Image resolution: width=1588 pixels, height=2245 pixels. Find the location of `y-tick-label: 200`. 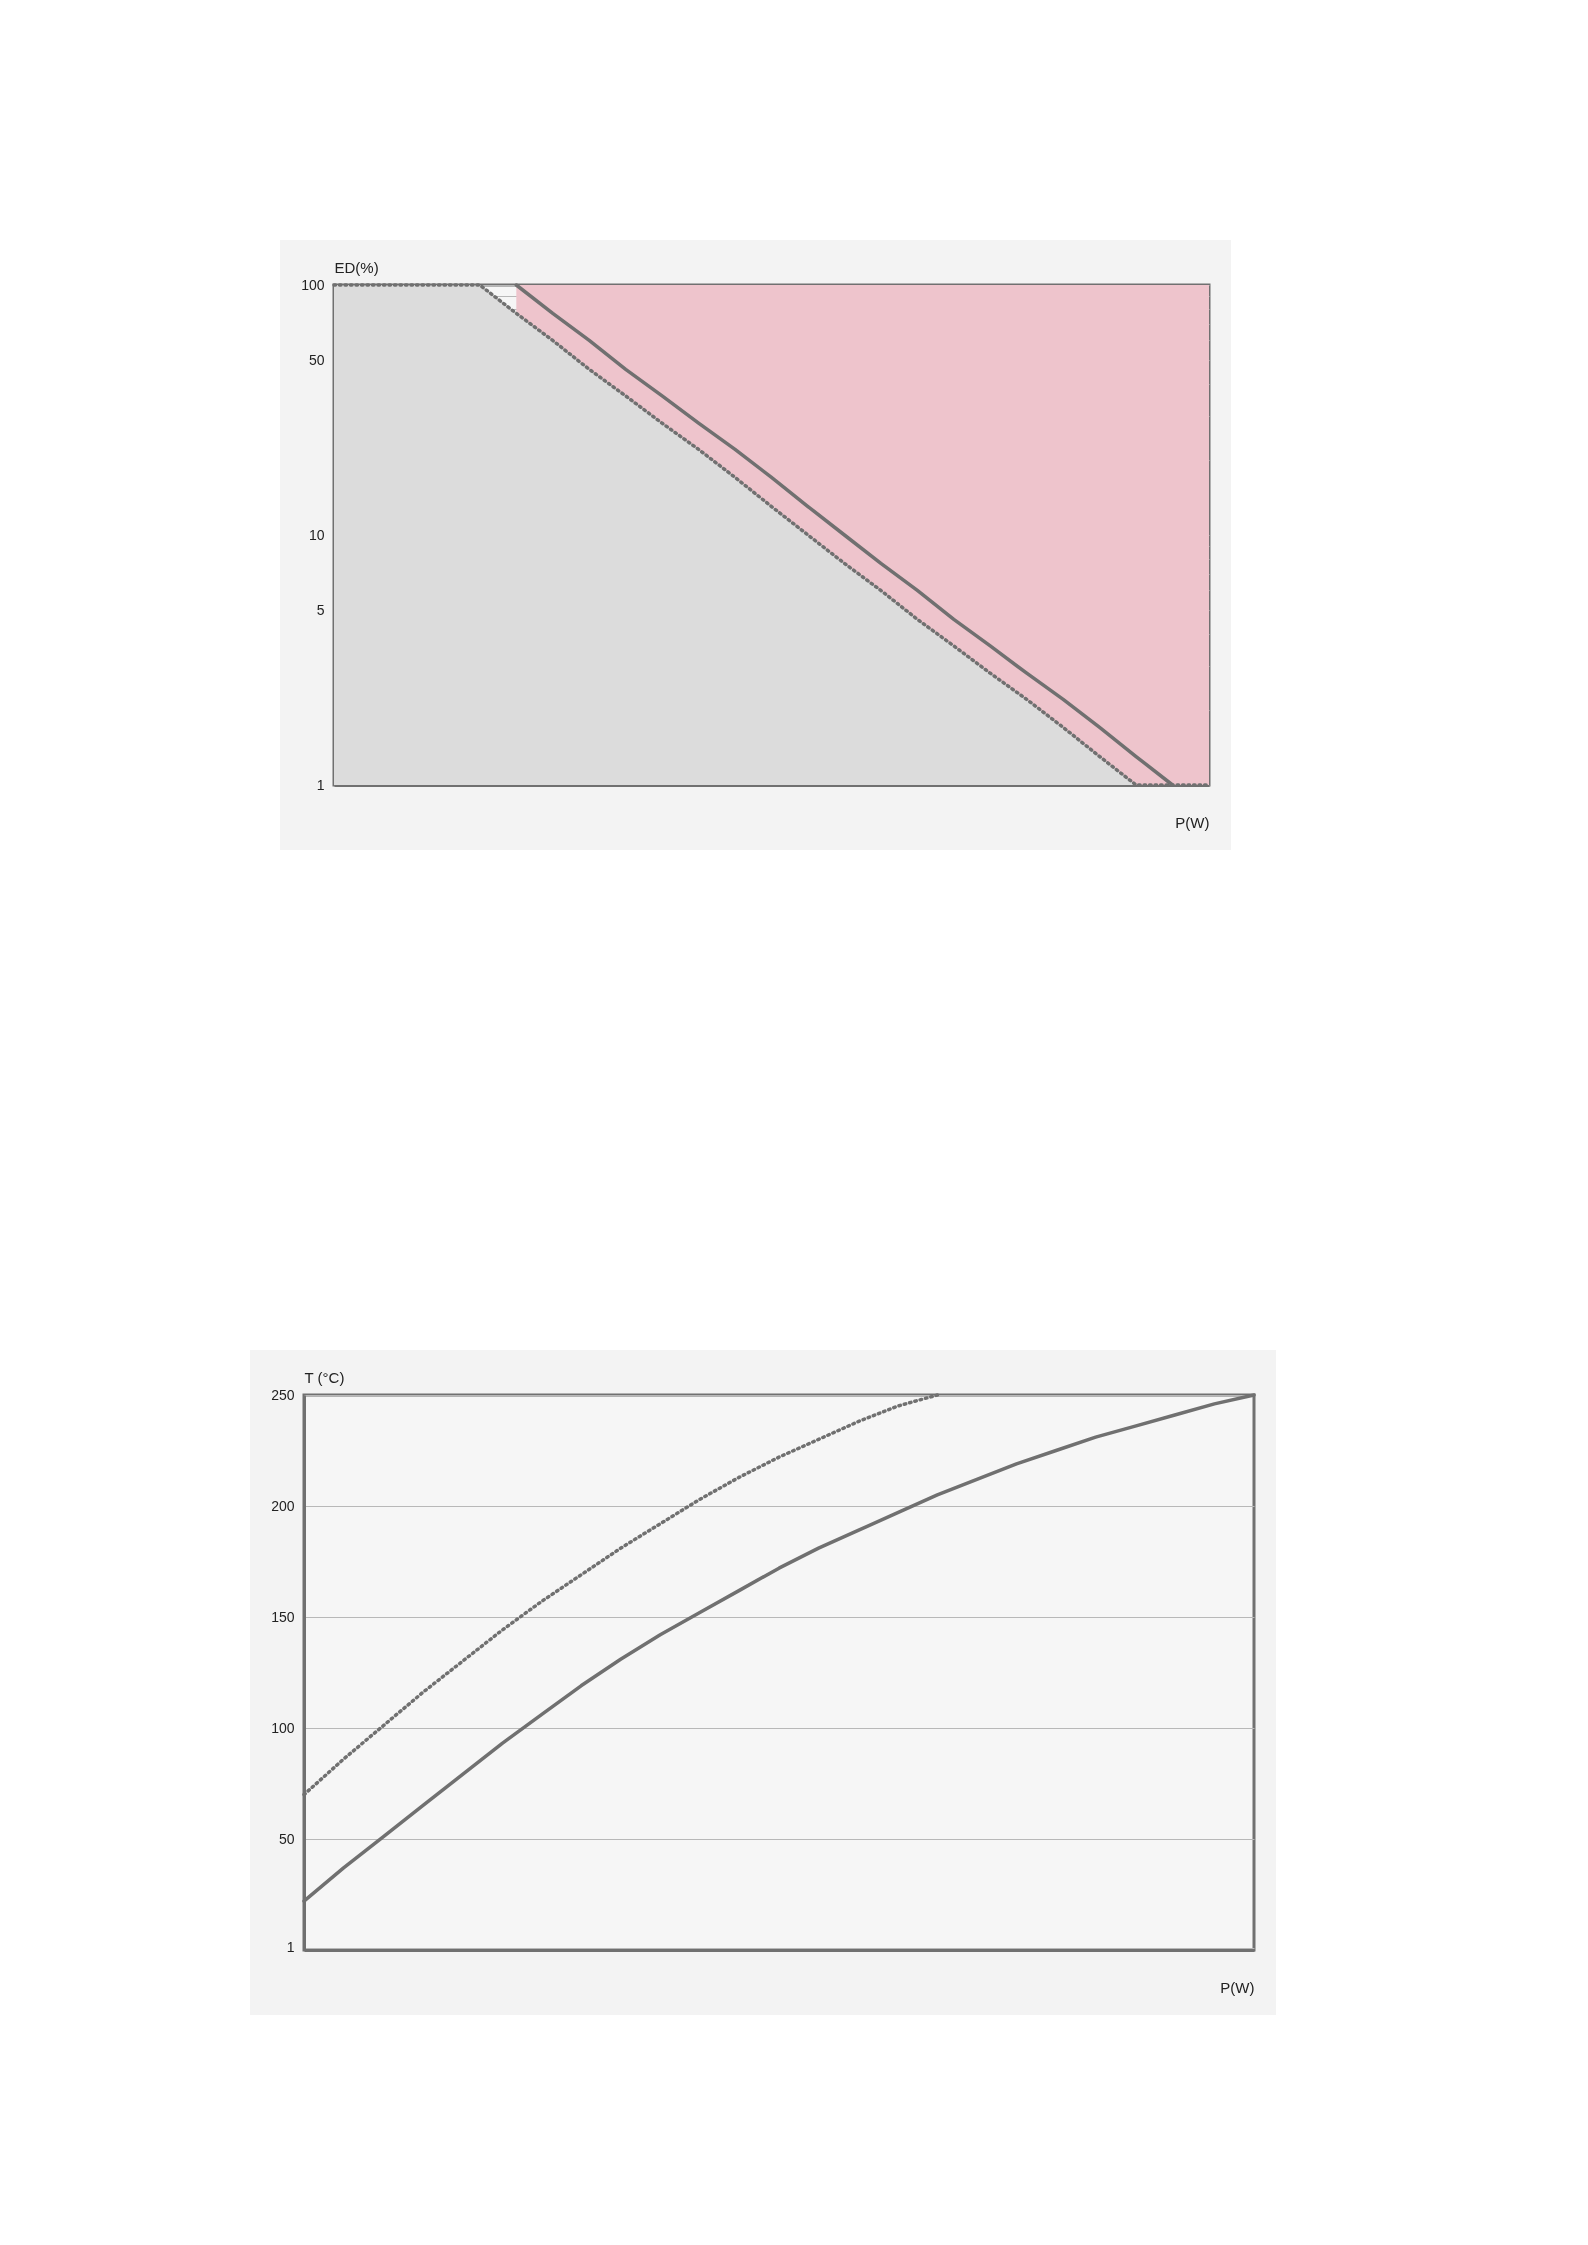

y-tick-label: 200 is located at coordinates (283, 1505).